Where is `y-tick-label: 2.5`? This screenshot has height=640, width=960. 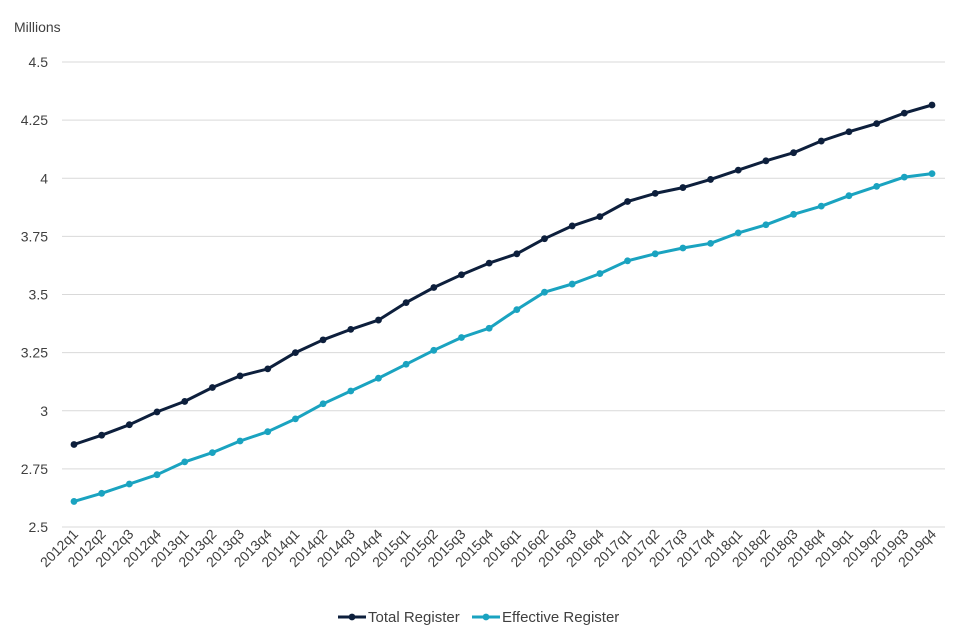 y-tick-label: 2.5 is located at coordinates (39, 527).